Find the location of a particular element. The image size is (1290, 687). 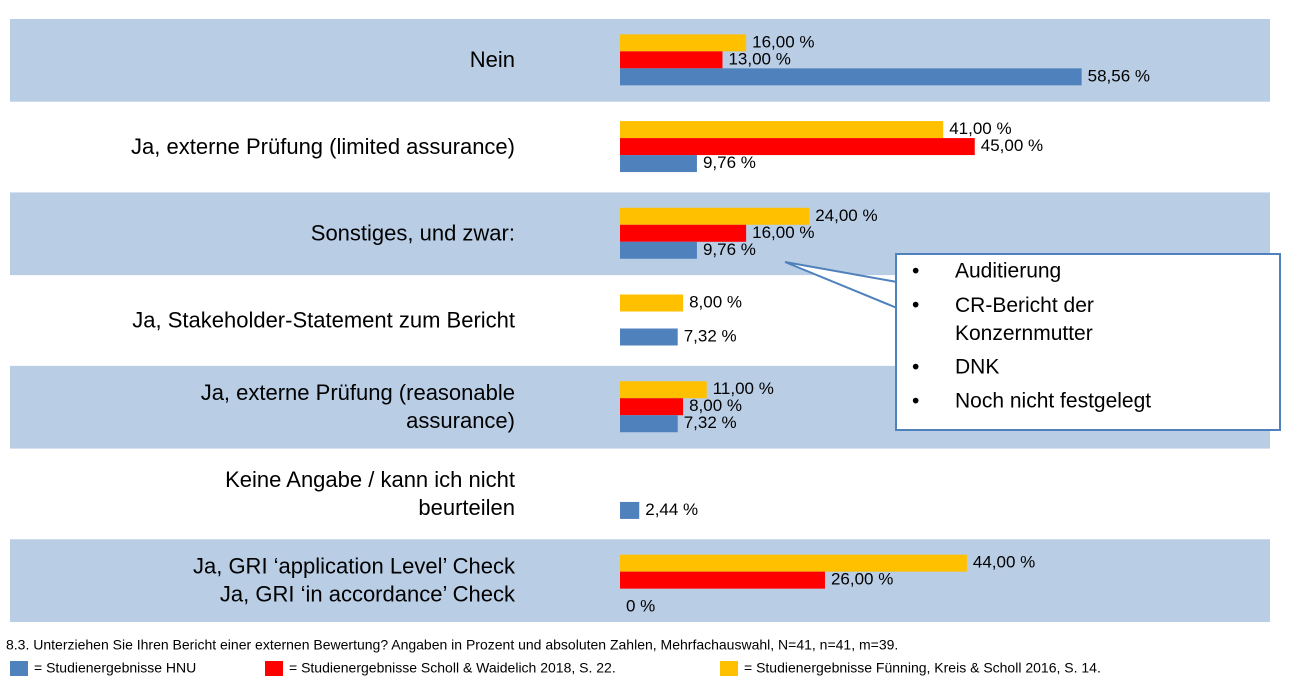

value-label: 11,00 % is located at coordinates (743, 388).